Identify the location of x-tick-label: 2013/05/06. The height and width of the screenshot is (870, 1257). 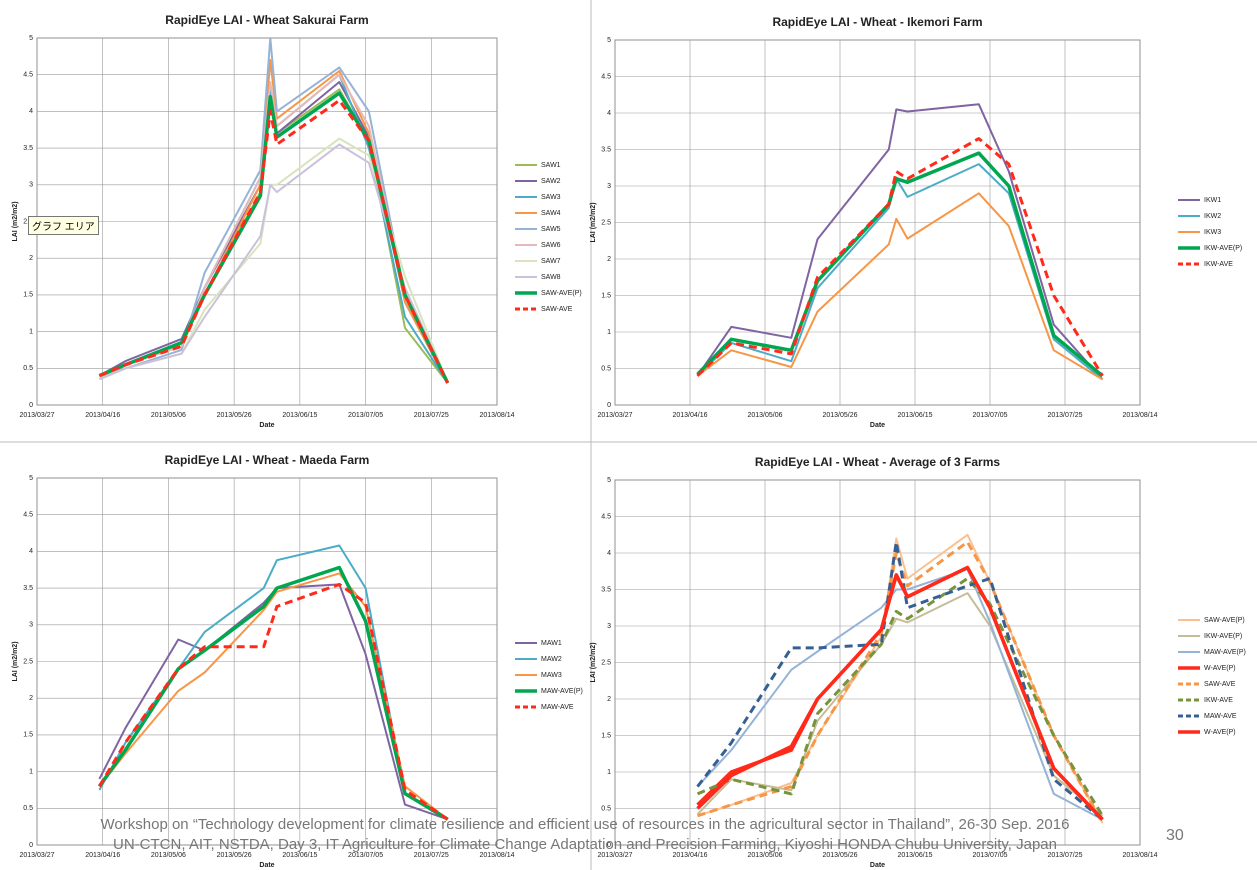
(764, 855).